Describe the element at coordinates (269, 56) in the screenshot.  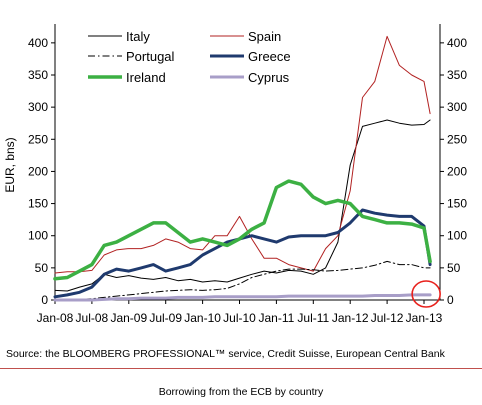
I see `legend-label-greece: Greece` at that location.